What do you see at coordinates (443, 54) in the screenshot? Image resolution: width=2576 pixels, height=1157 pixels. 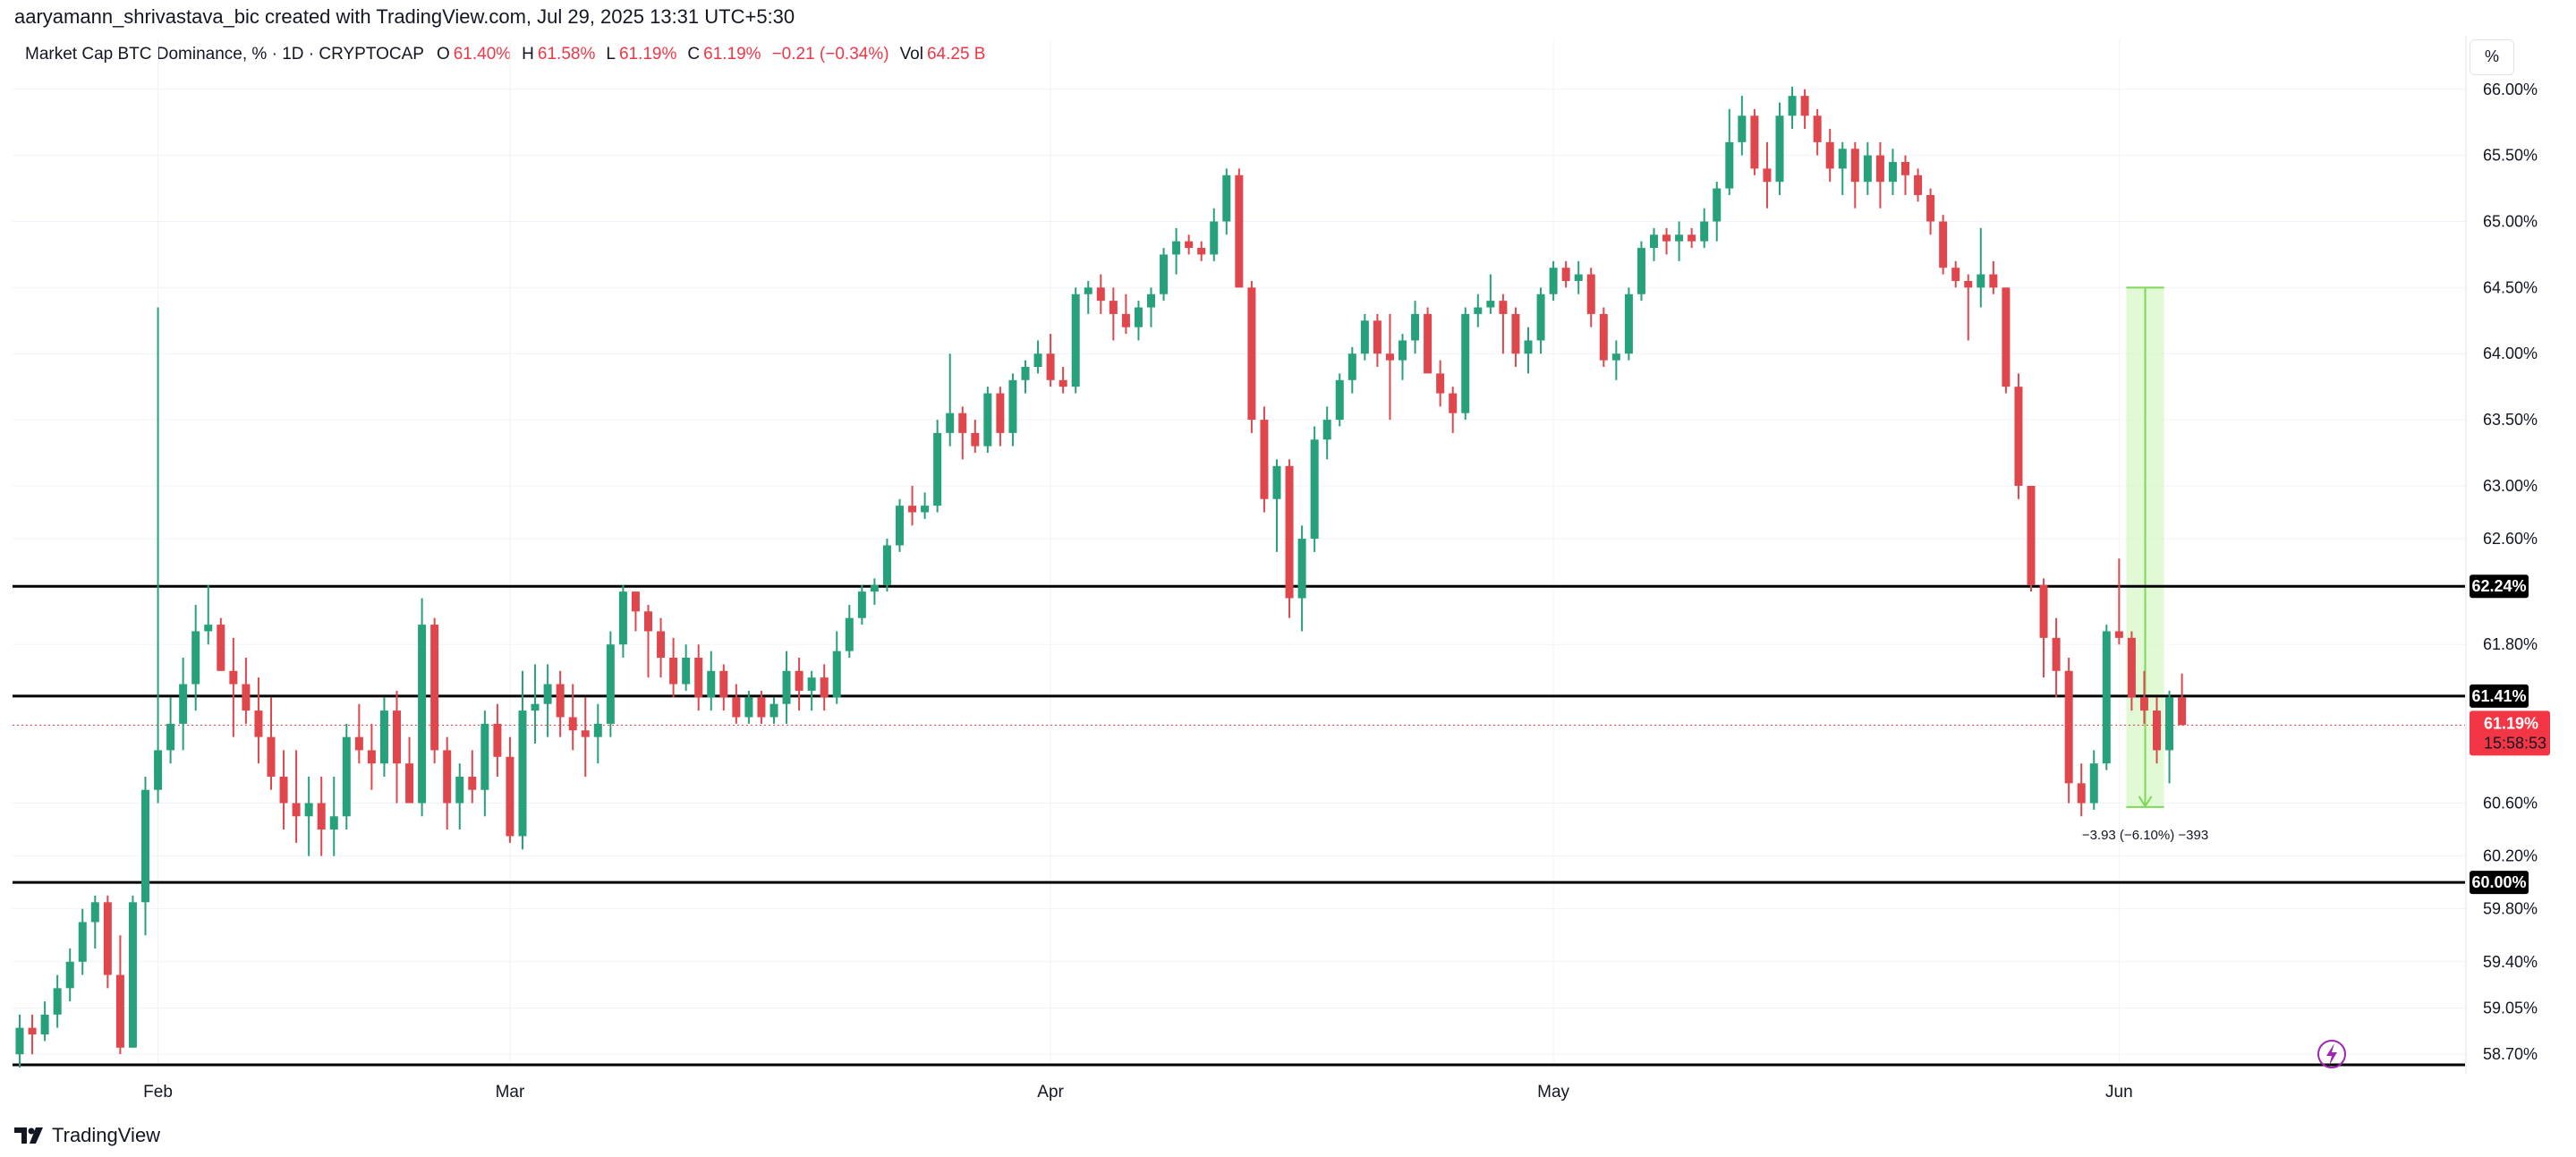 I see `open-key: O` at bounding box center [443, 54].